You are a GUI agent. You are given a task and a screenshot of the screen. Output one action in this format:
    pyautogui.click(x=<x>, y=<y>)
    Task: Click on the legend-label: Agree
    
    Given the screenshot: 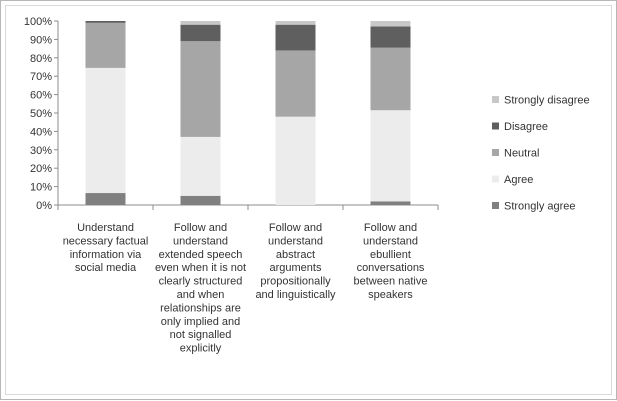 What is the action you would take?
    pyautogui.click(x=518, y=180)
    